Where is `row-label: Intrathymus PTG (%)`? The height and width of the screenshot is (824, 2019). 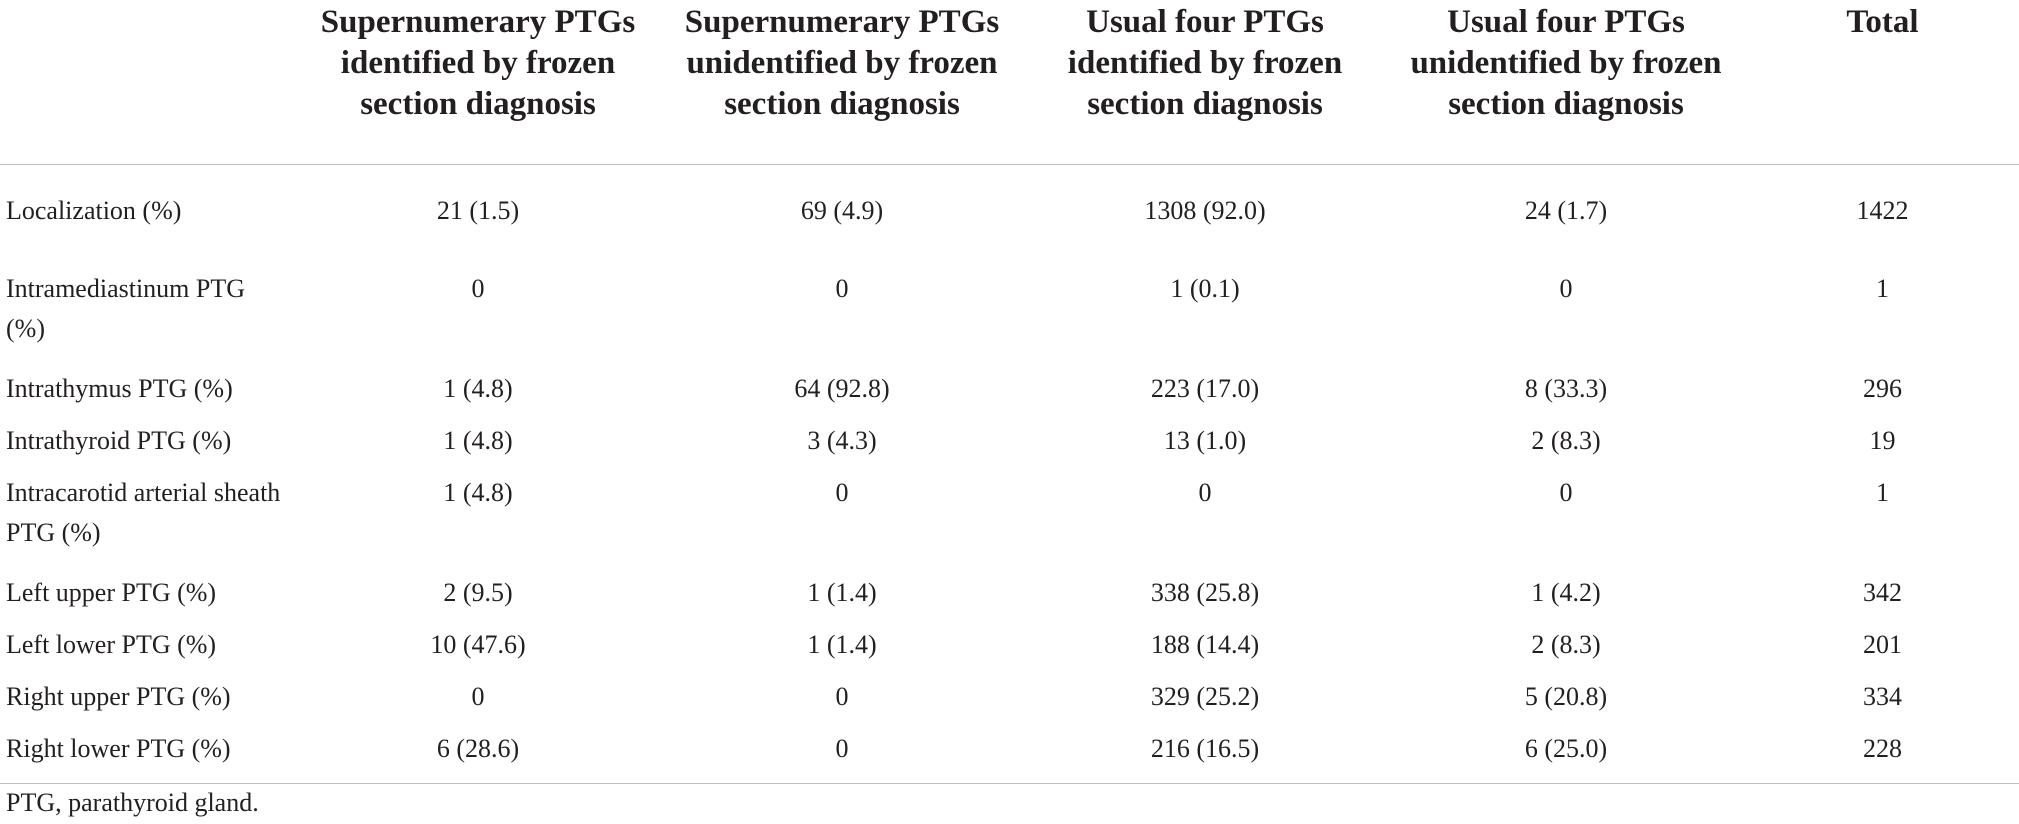 row-label: Intrathymus PTG (%) is located at coordinates (119, 388).